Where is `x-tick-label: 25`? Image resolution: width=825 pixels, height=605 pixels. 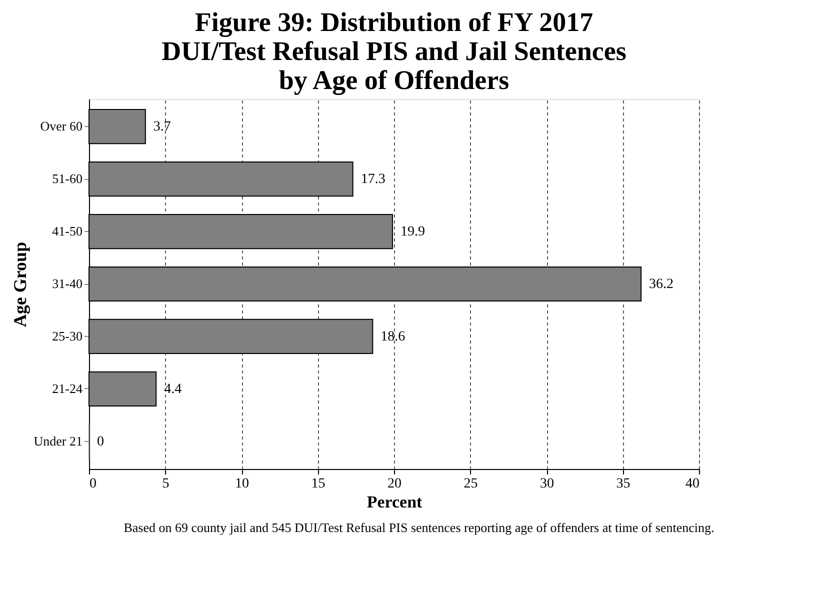 x-tick-label: 25 is located at coordinates (471, 484).